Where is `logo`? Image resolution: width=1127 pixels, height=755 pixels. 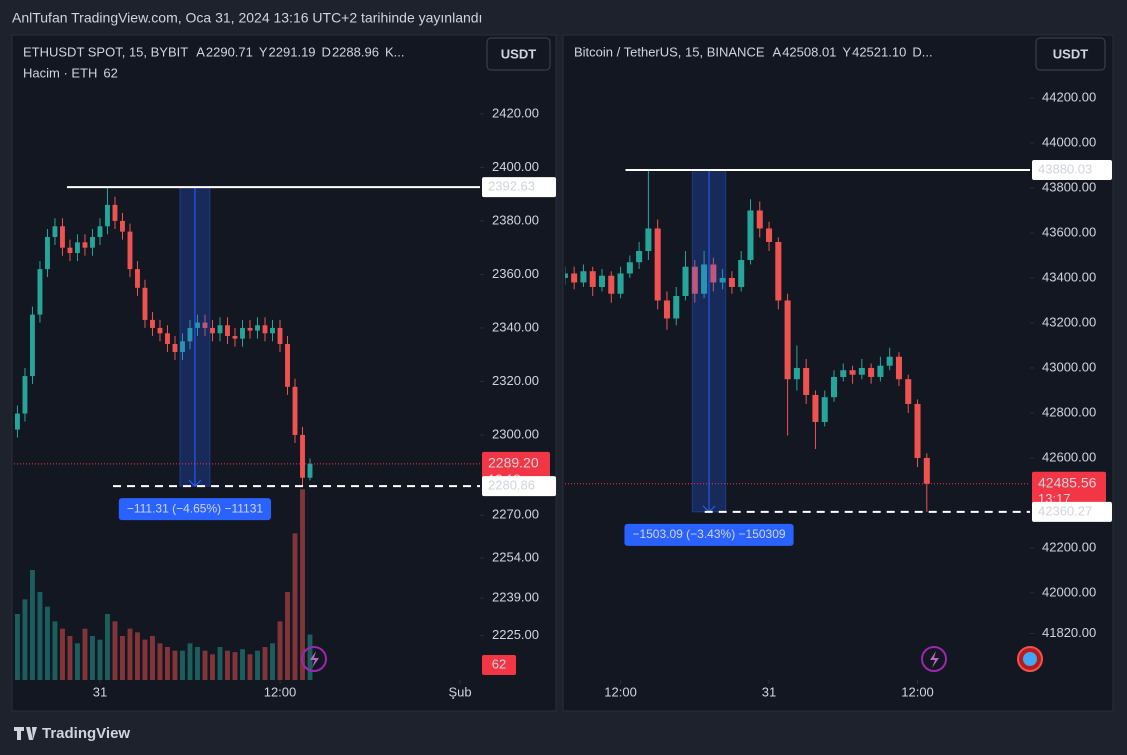
logo is located at coordinates (25, 733).